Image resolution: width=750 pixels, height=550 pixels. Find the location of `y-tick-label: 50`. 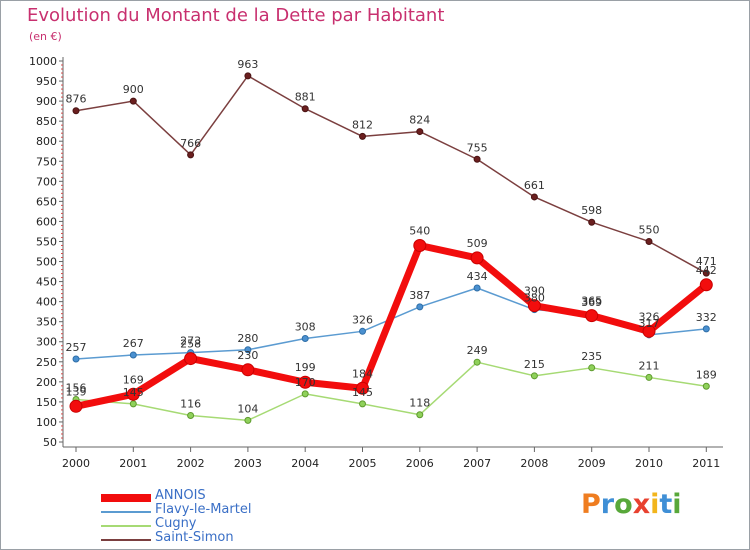

y-tick-label: 50 is located at coordinates (50, 442).